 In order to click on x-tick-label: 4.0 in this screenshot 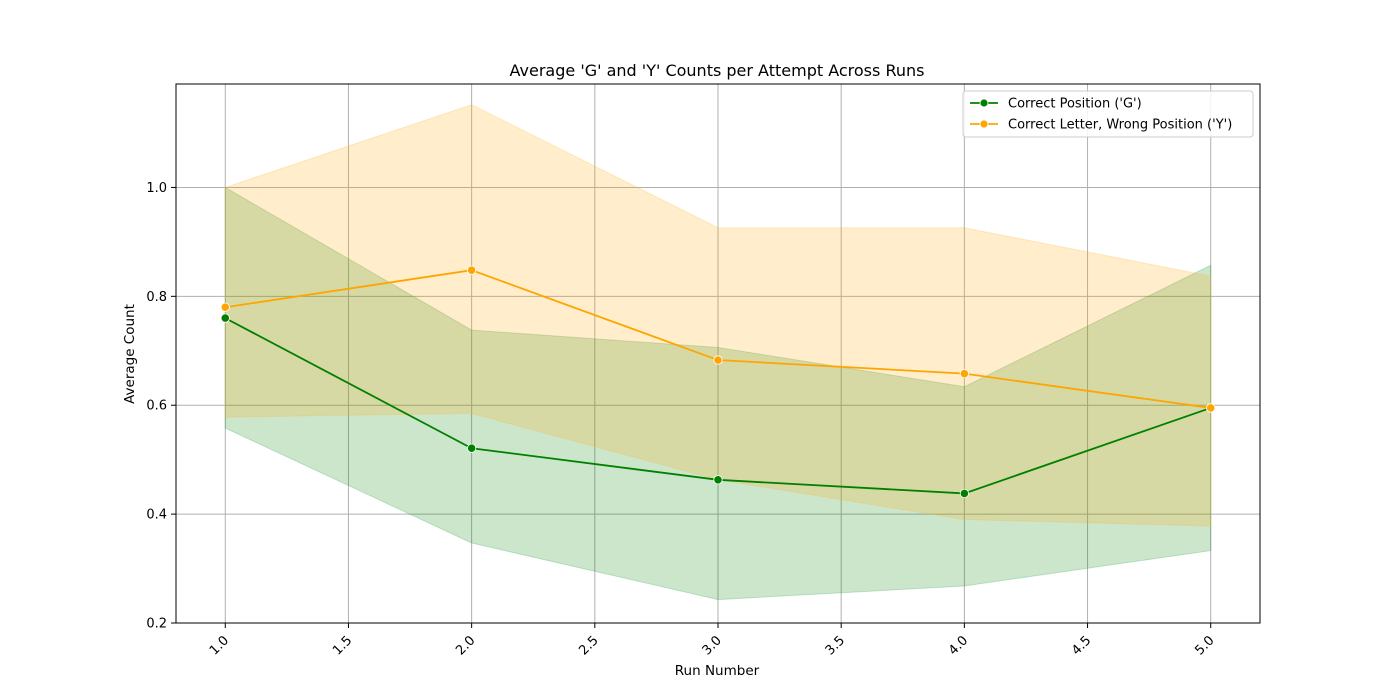, I will do `click(958, 645)`.